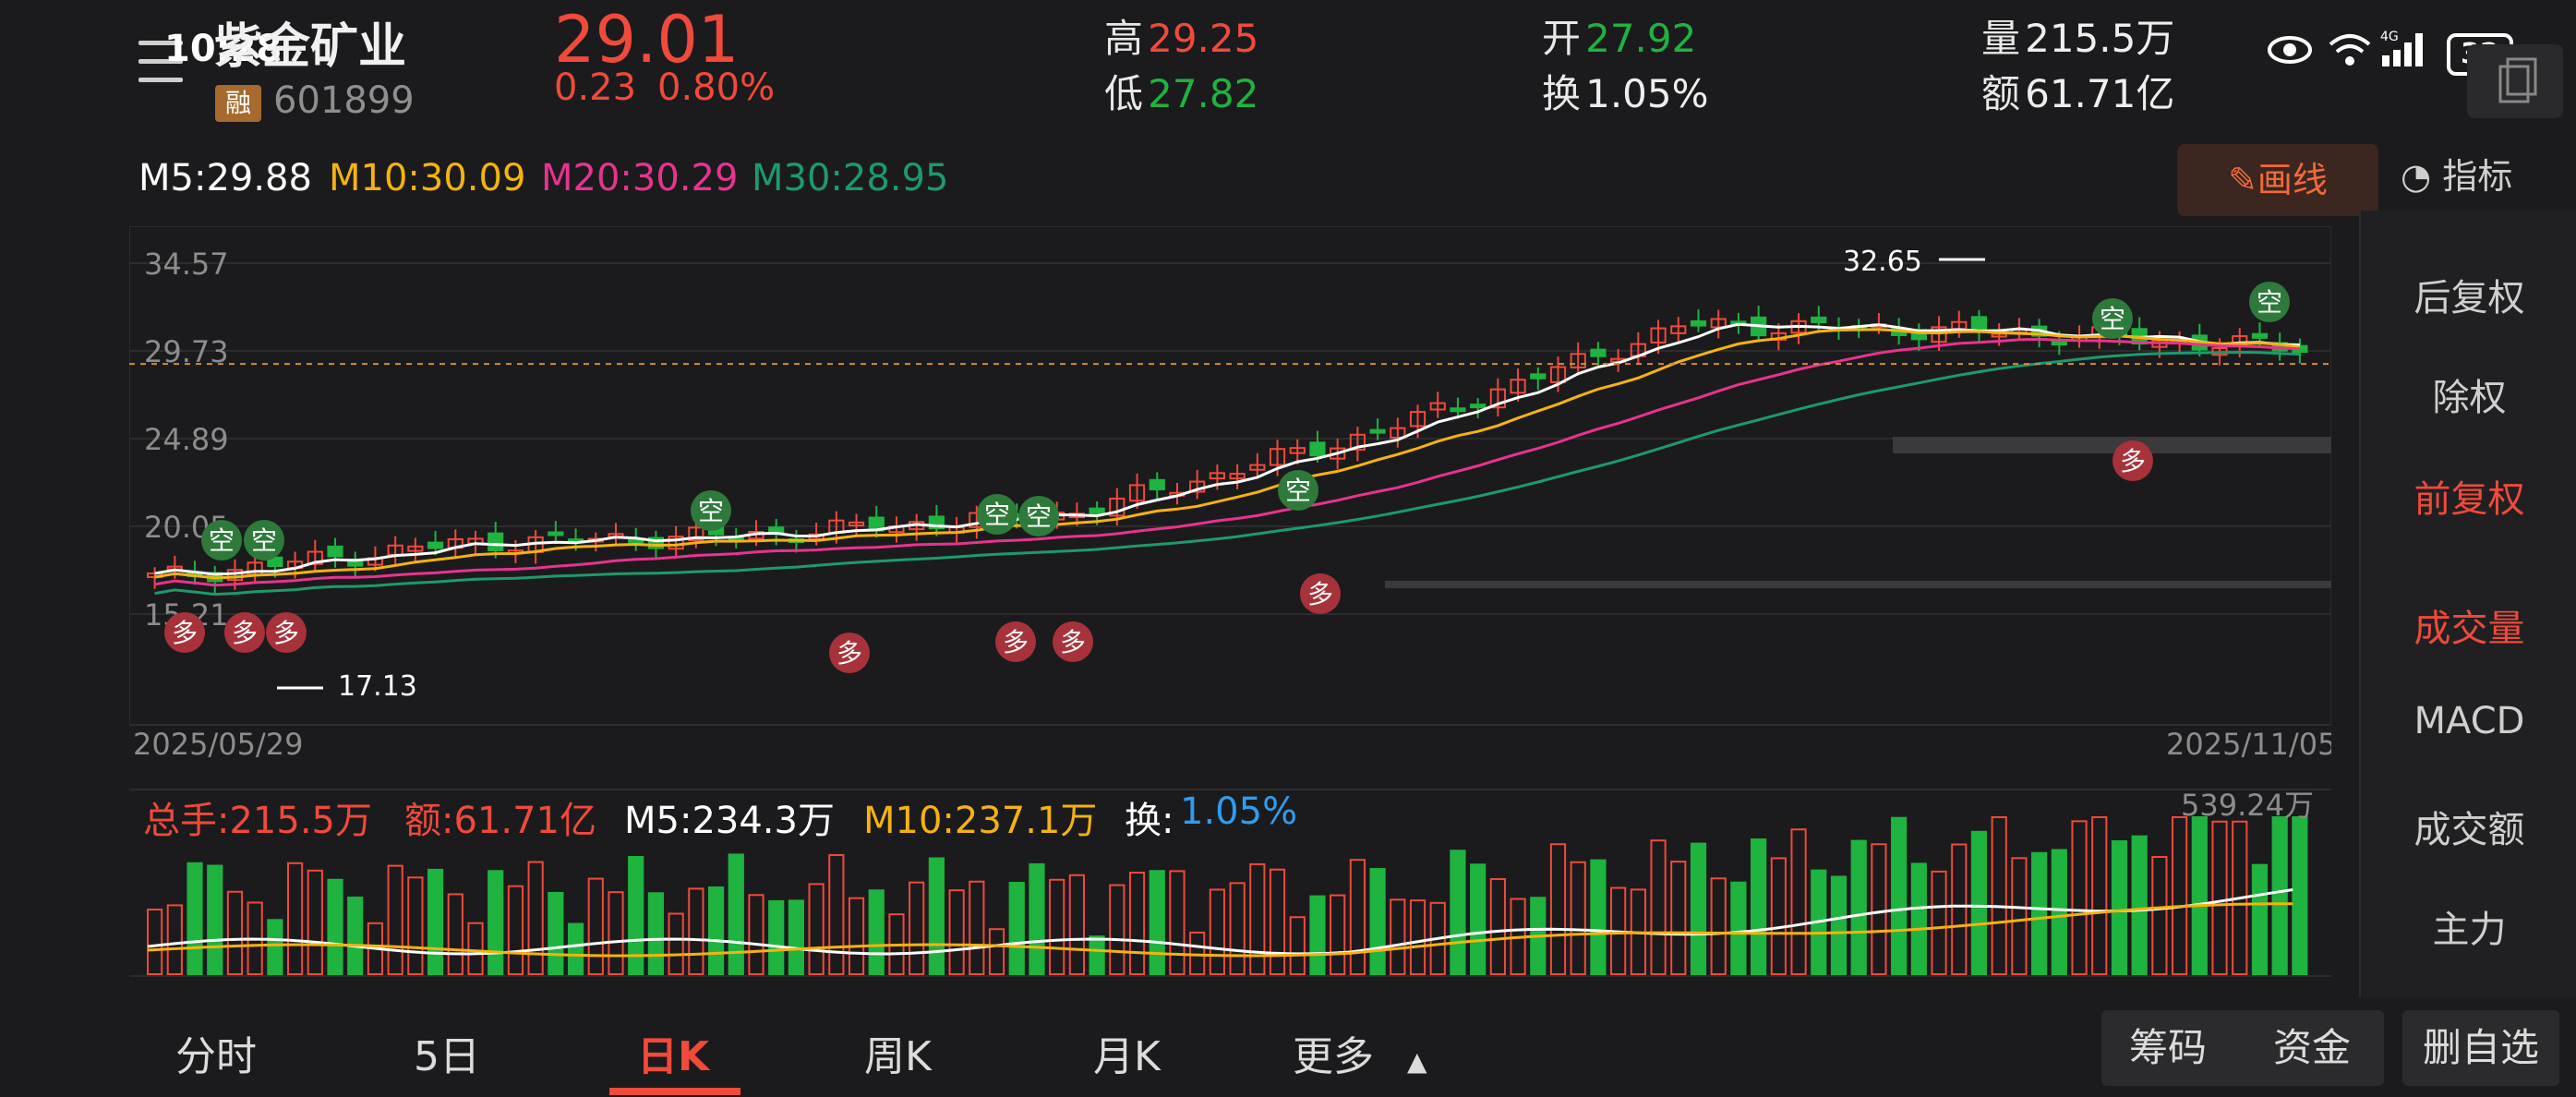 This screenshot has width=2576, height=1097. What do you see at coordinates (2469, 499) in the screenshot?
I see `rp-pre-adjusted: 前复权` at bounding box center [2469, 499].